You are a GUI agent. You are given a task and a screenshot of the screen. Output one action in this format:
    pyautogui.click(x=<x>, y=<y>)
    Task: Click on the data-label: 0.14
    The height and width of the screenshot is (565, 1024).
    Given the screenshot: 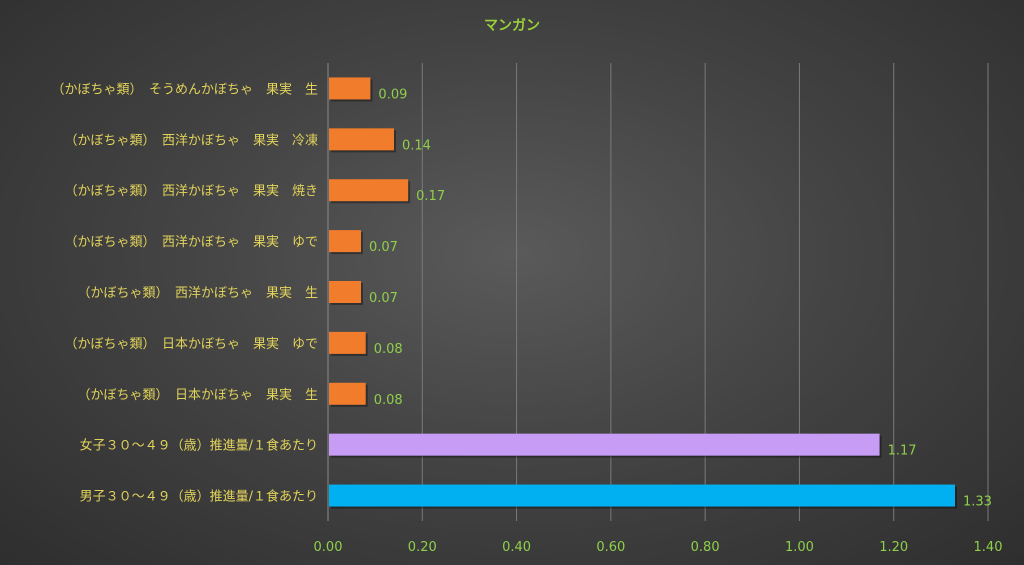 What is the action you would take?
    pyautogui.click(x=416, y=145)
    